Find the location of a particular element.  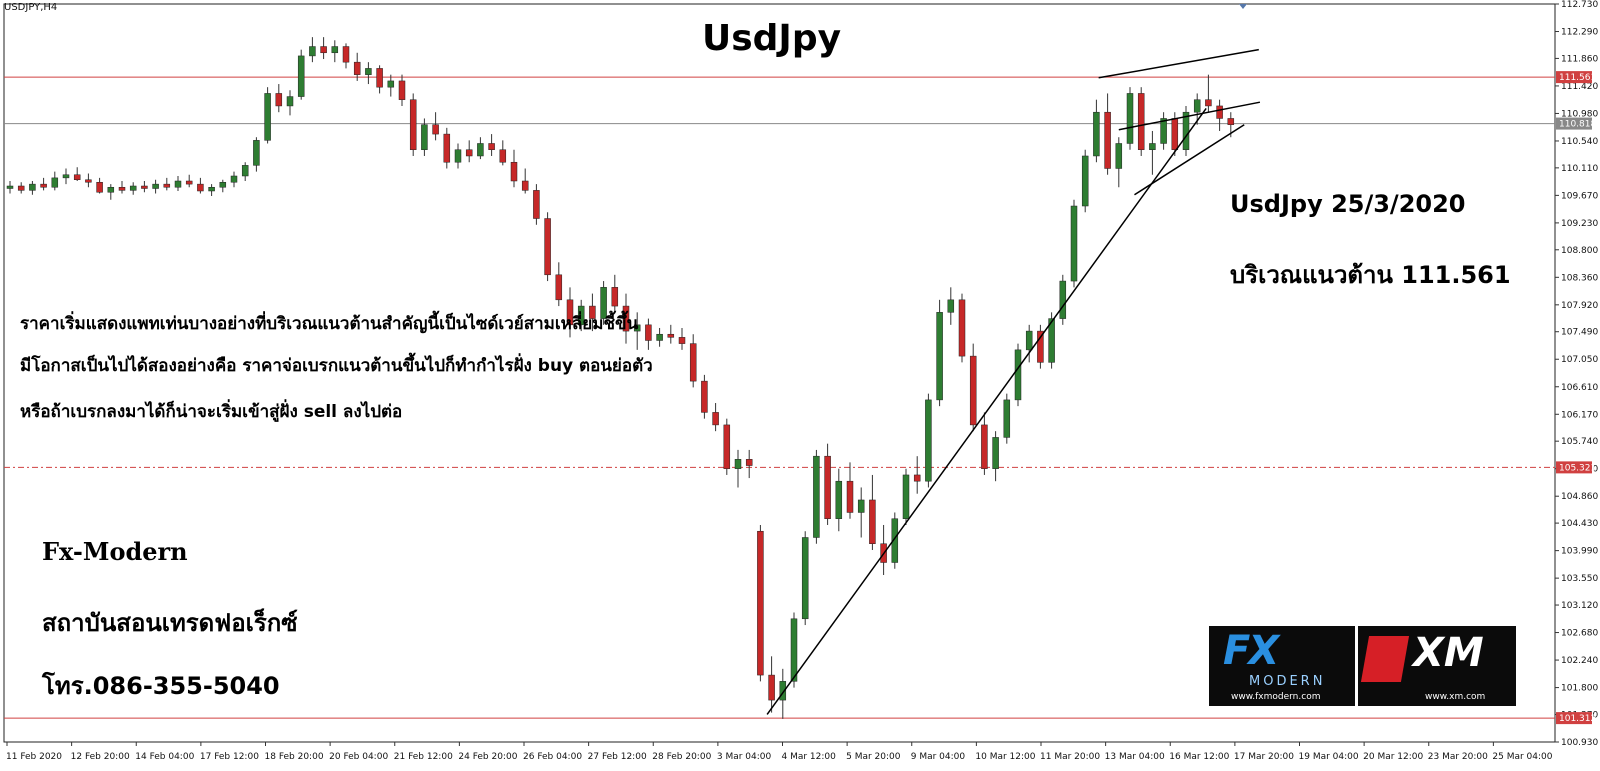

y-tick-label: 111.420 is located at coordinates (1579, 87).